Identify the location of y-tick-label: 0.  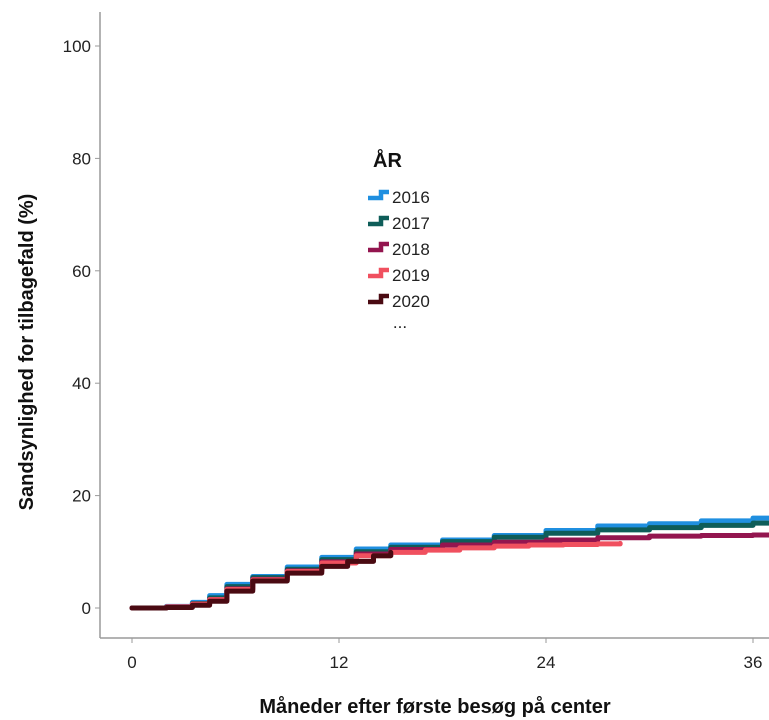
(86, 608).